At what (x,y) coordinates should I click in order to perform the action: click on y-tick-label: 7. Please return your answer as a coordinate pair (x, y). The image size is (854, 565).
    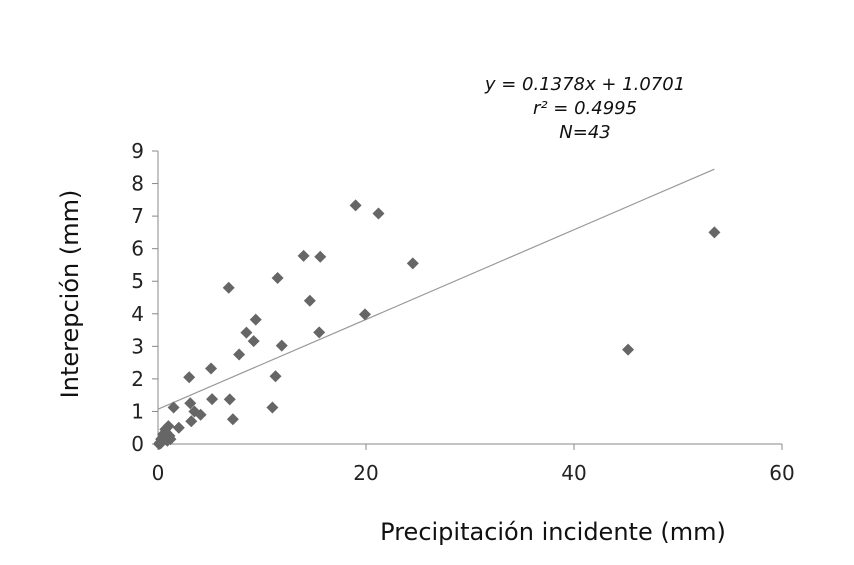
    Looking at the image, I should click on (137, 216).